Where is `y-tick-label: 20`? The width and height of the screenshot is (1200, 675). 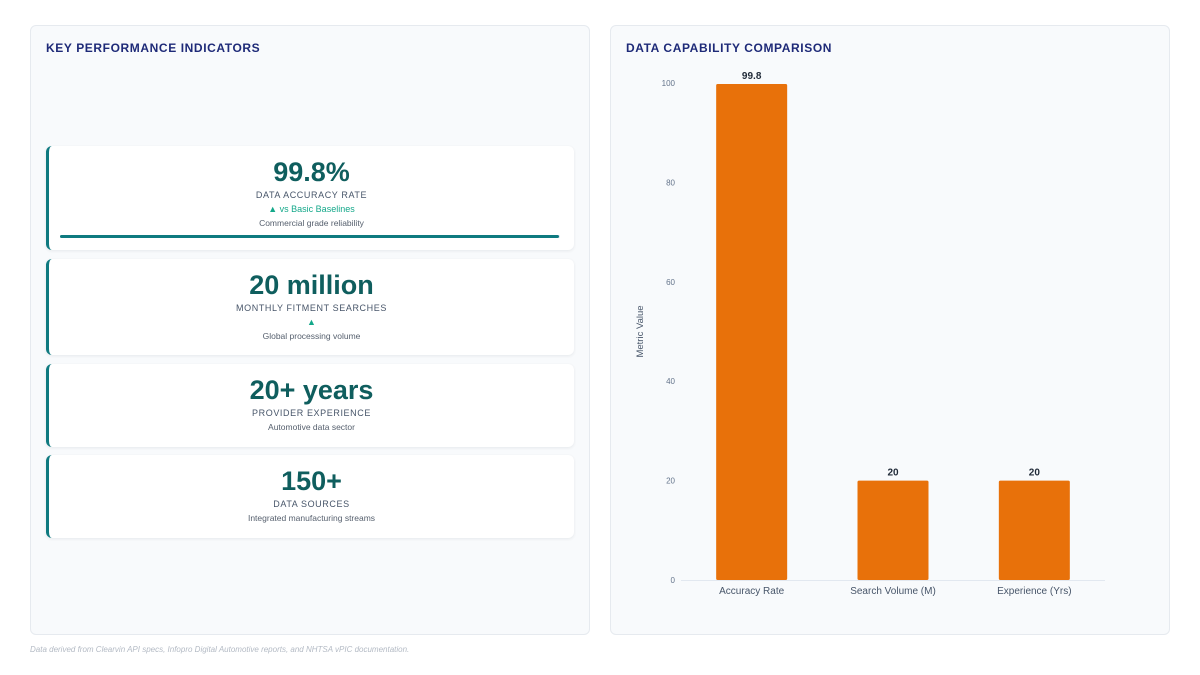 y-tick-label: 20 is located at coordinates (670, 481).